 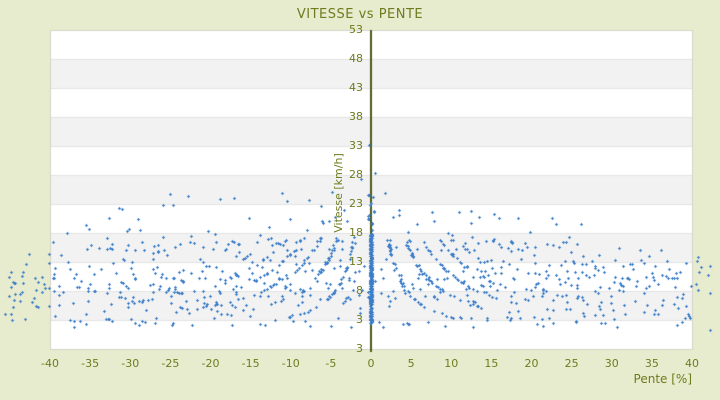 I want to click on x-tick-label: 30, so click(x=611, y=363).